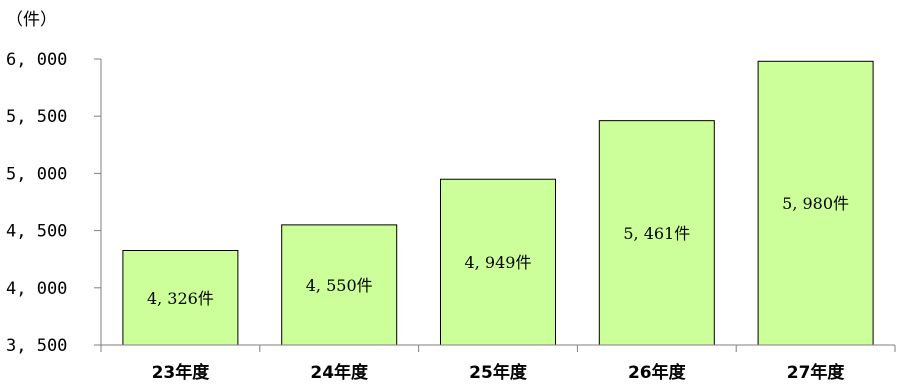 This screenshot has height=385, width=899. Describe the element at coordinates (36, 117) in the screenshot. I see `y-tick-label: 5, 500` at that location.